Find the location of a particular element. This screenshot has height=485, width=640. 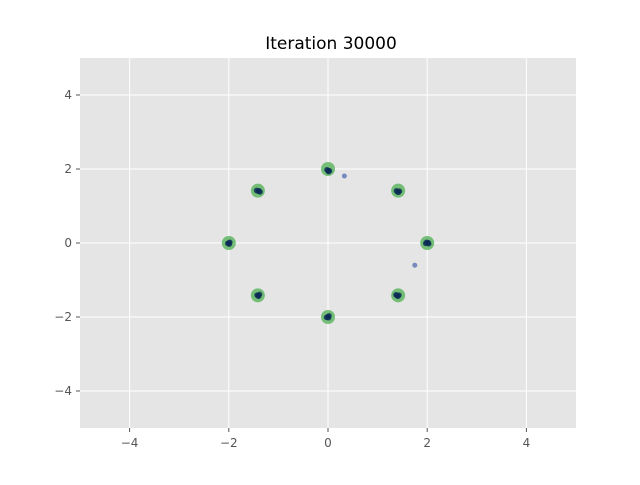

x-tick-label: 0 is located at coordinates (328, 443).